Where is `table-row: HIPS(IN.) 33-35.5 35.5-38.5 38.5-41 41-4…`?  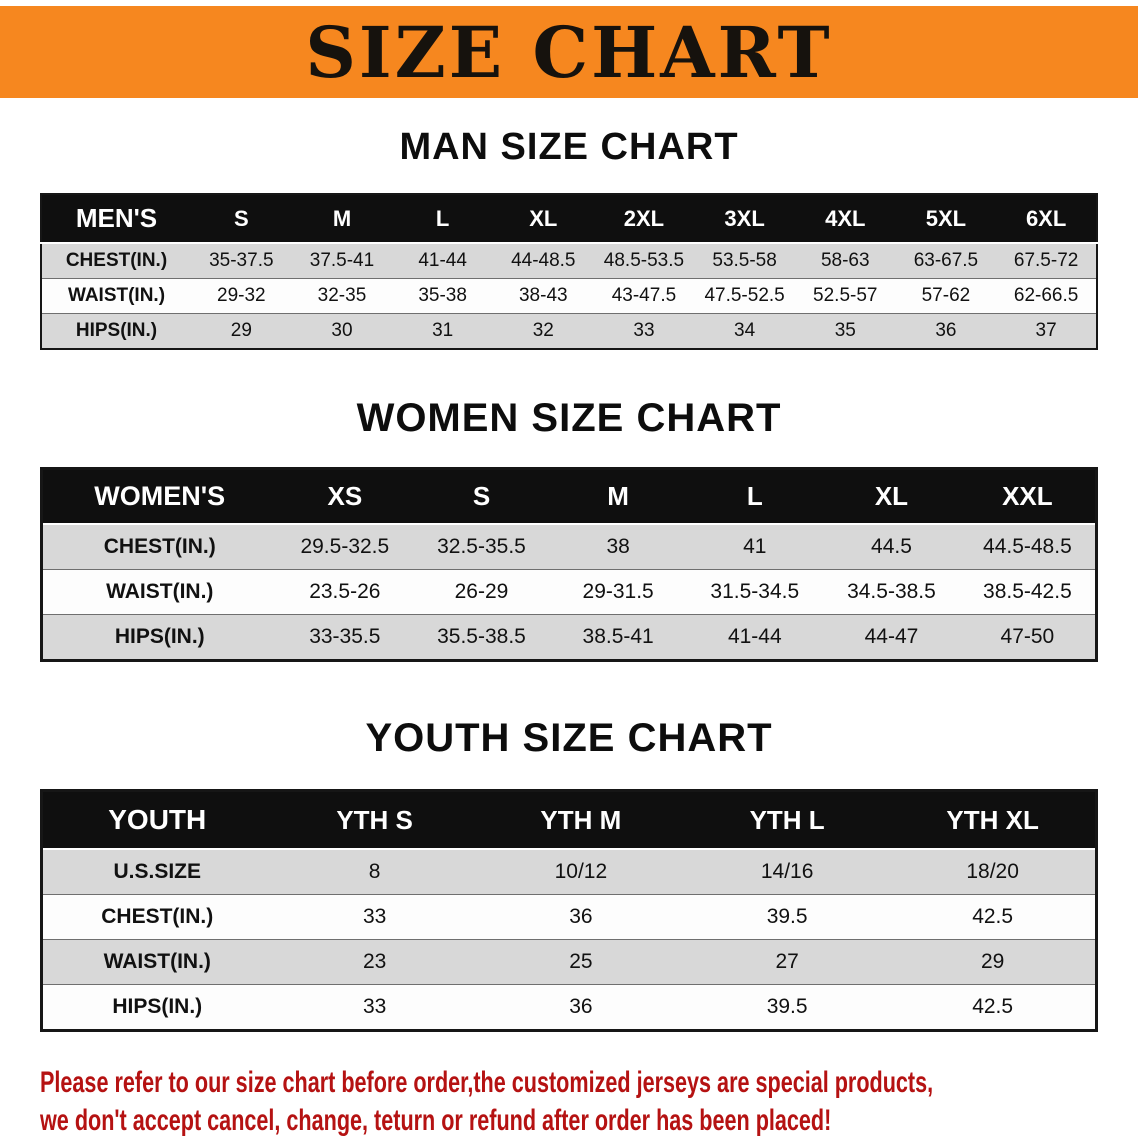
table-row: HIPS(IN.) 33-35.5 35.5-38.5 38.5-41 41-4… is located at coordinates (569, 637).